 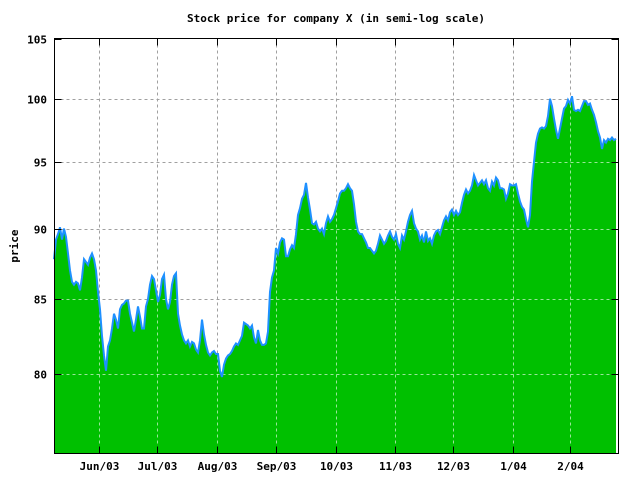 What do you see at coordinates (570, 466) in the screenshot?
I see `x-tick-label: 2/04` at bounding box center [570, 466].